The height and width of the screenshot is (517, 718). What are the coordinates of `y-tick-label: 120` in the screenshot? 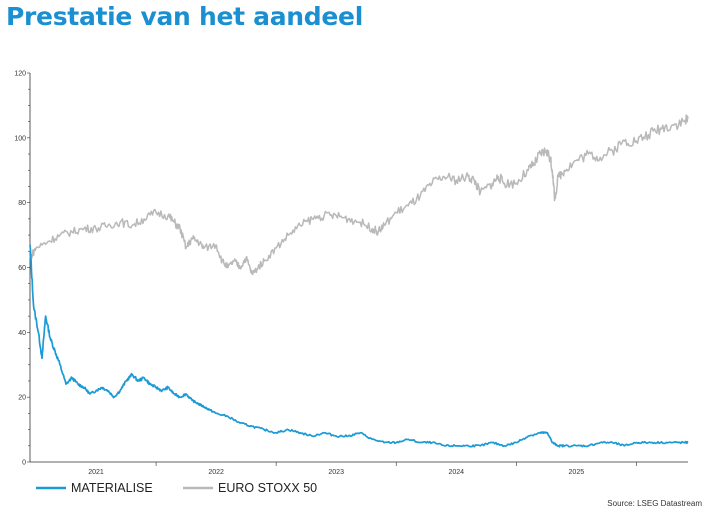 It's located at (20, 74).